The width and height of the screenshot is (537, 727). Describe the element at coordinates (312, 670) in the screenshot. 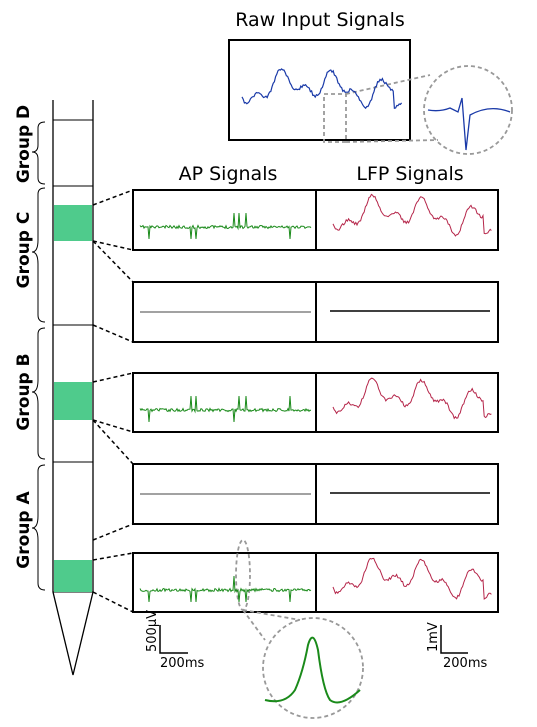

I see `ap-zoom-trace` at that location.